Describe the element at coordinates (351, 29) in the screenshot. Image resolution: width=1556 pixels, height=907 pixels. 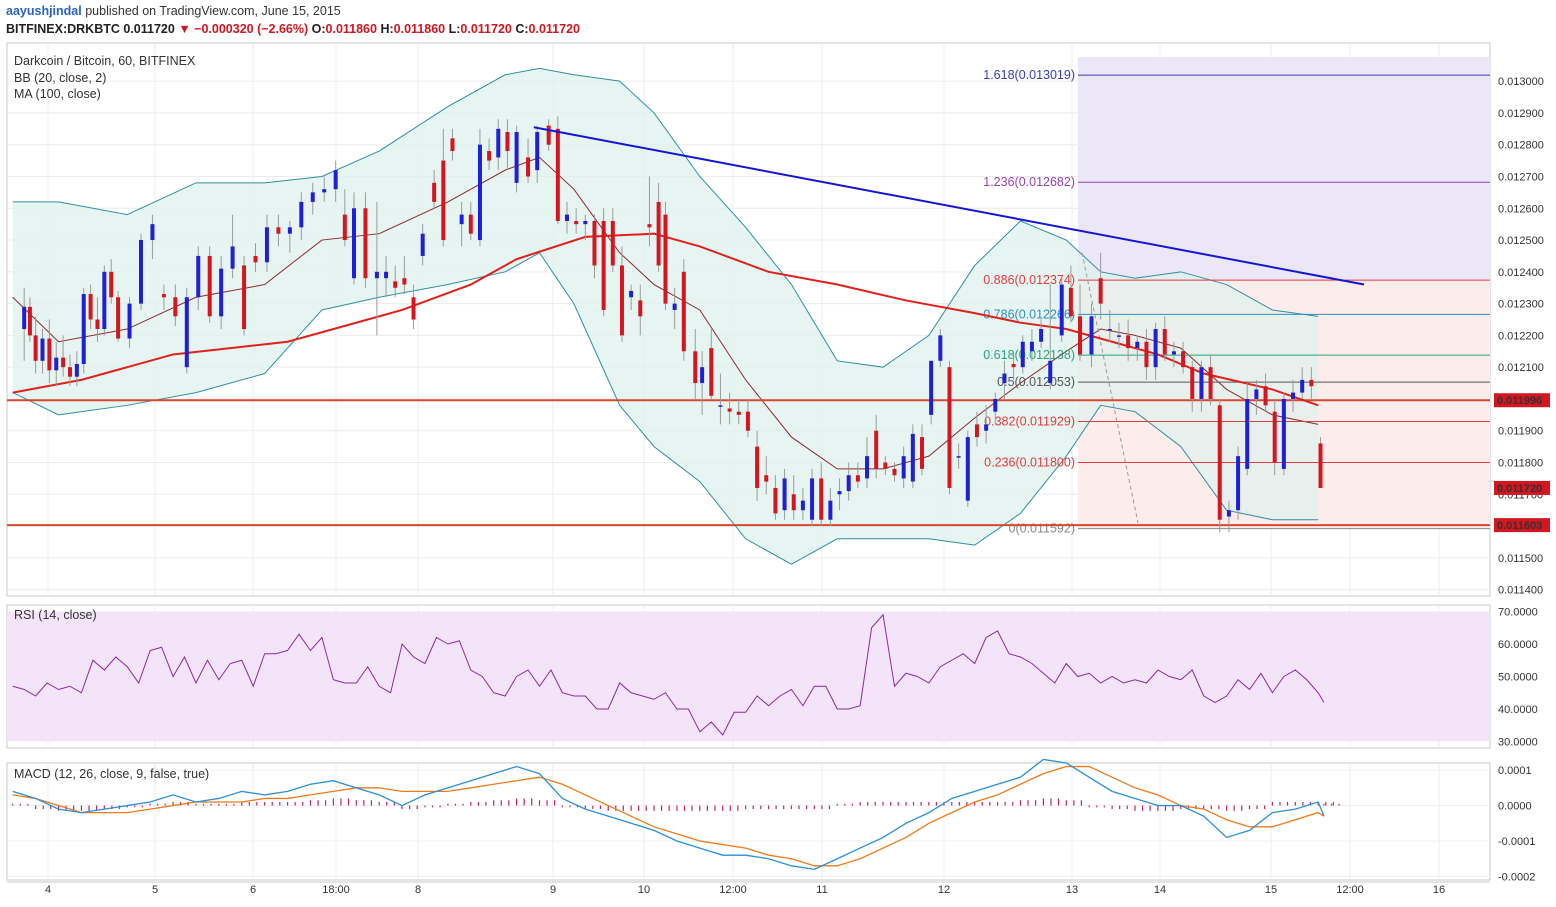
I see `ohlc-open-value: 0.011860` at that location.